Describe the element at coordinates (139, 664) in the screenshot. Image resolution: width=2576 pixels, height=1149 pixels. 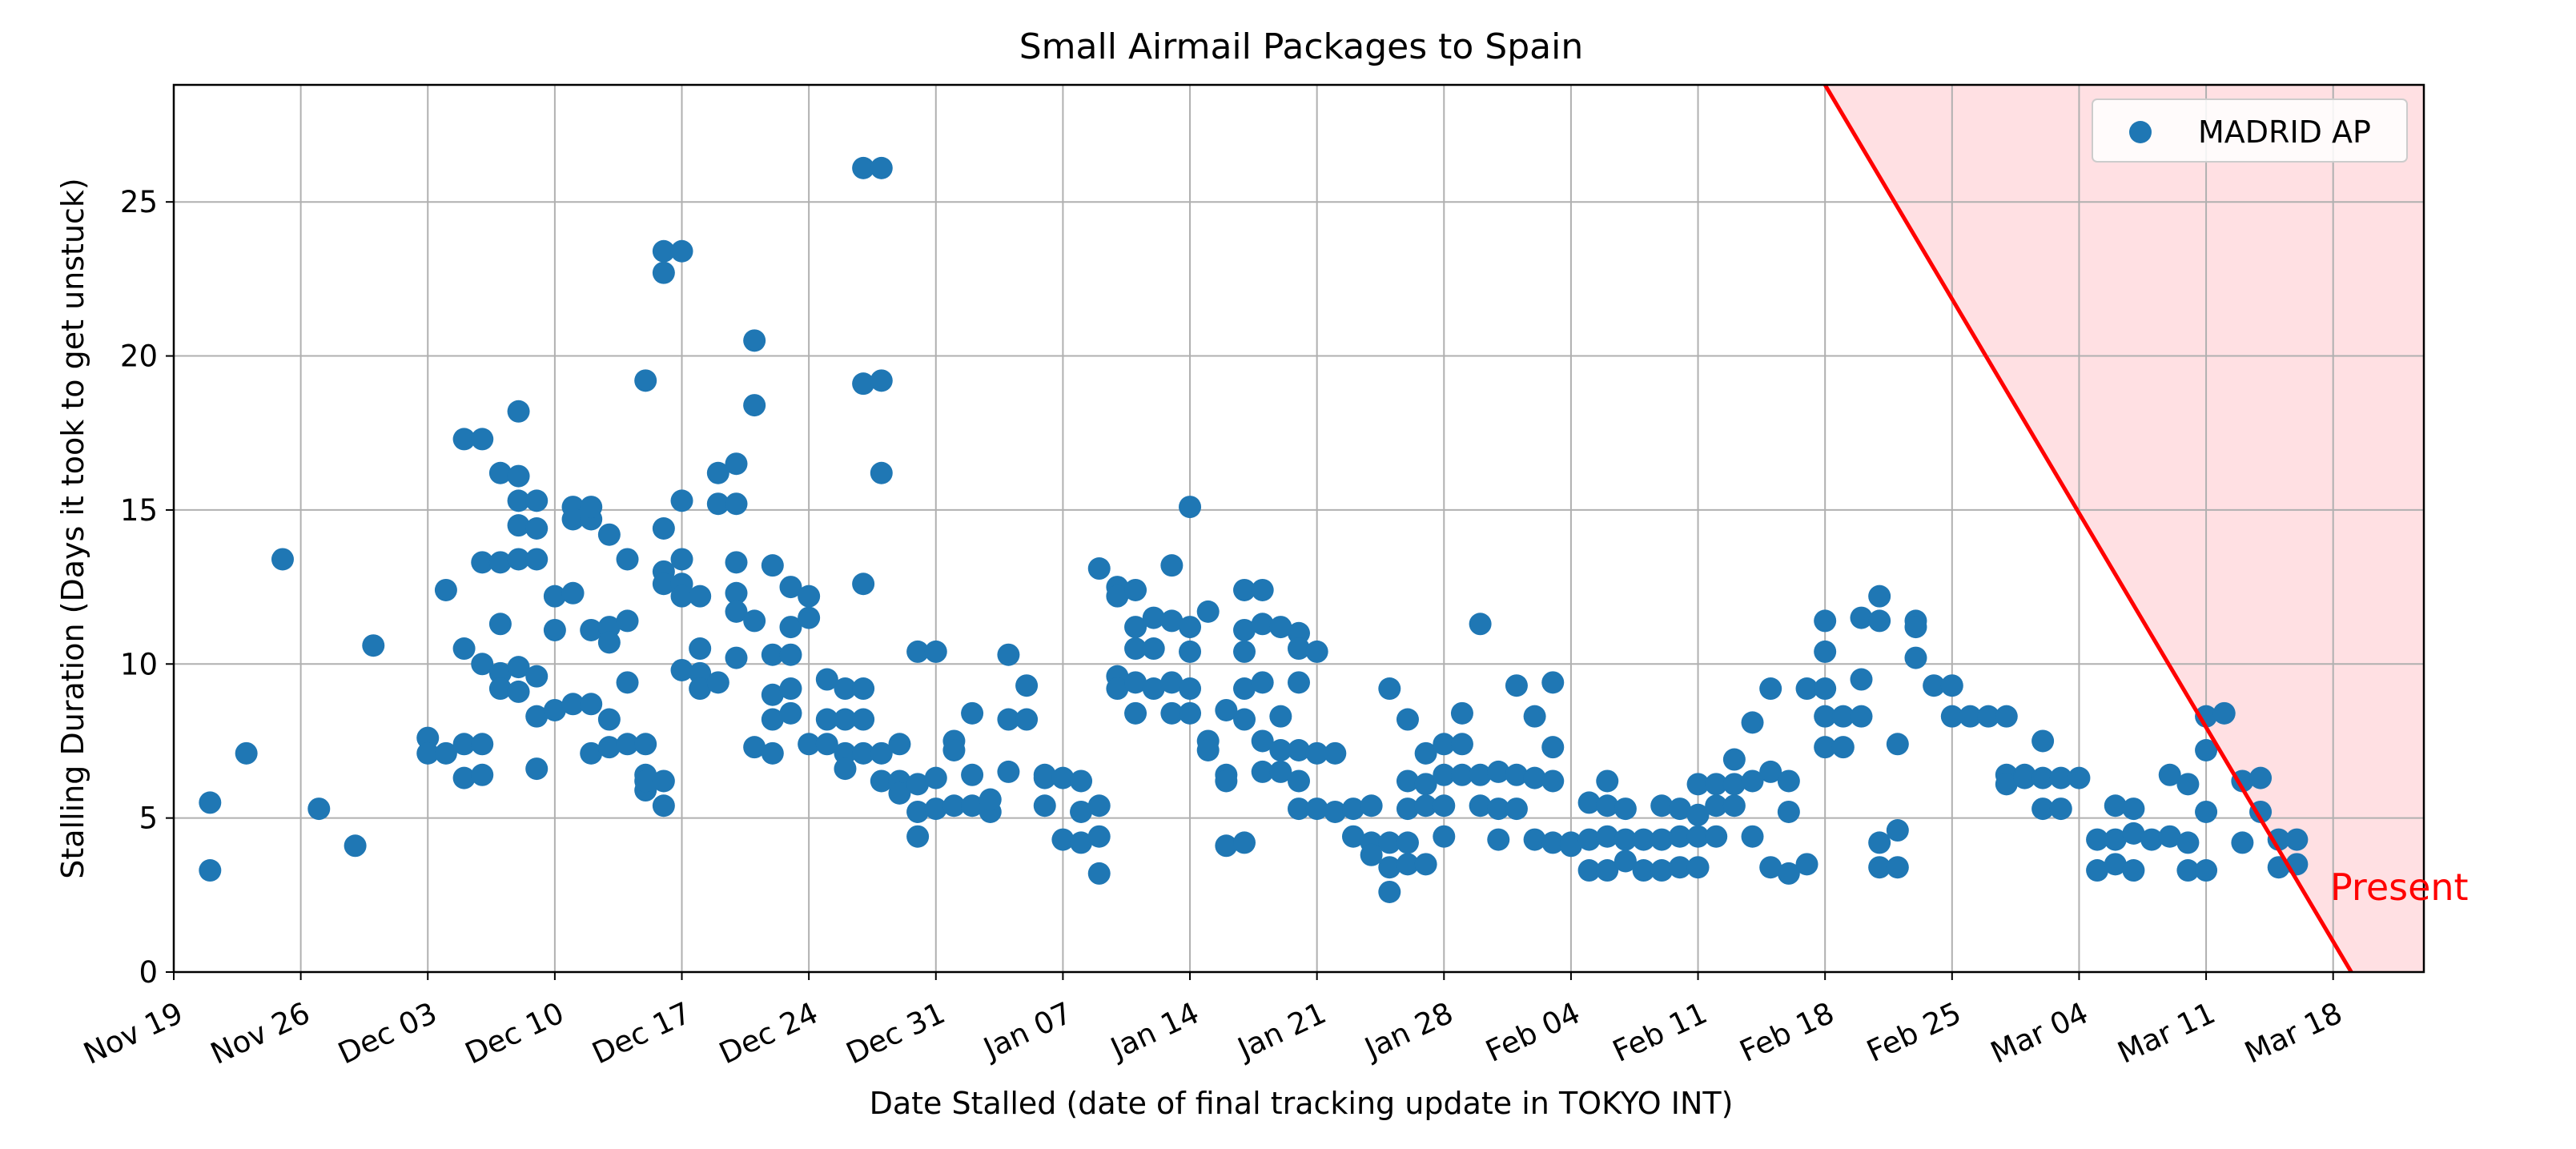
I see `y-tick-label: 10` at that location.